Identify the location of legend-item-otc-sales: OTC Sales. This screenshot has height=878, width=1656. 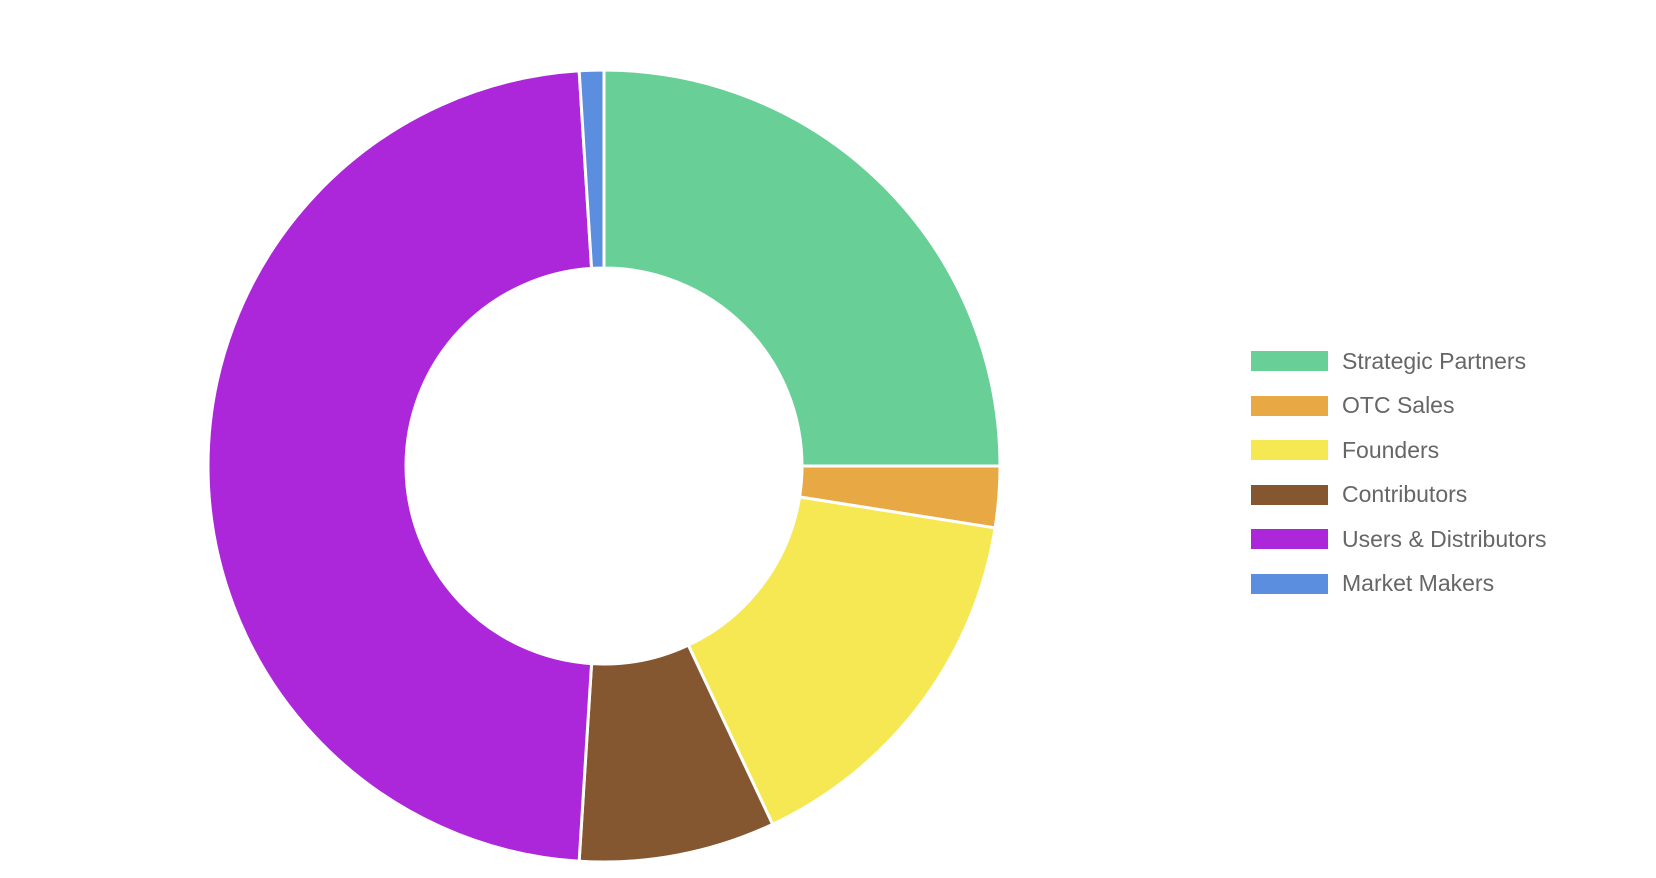
(1398, 406).